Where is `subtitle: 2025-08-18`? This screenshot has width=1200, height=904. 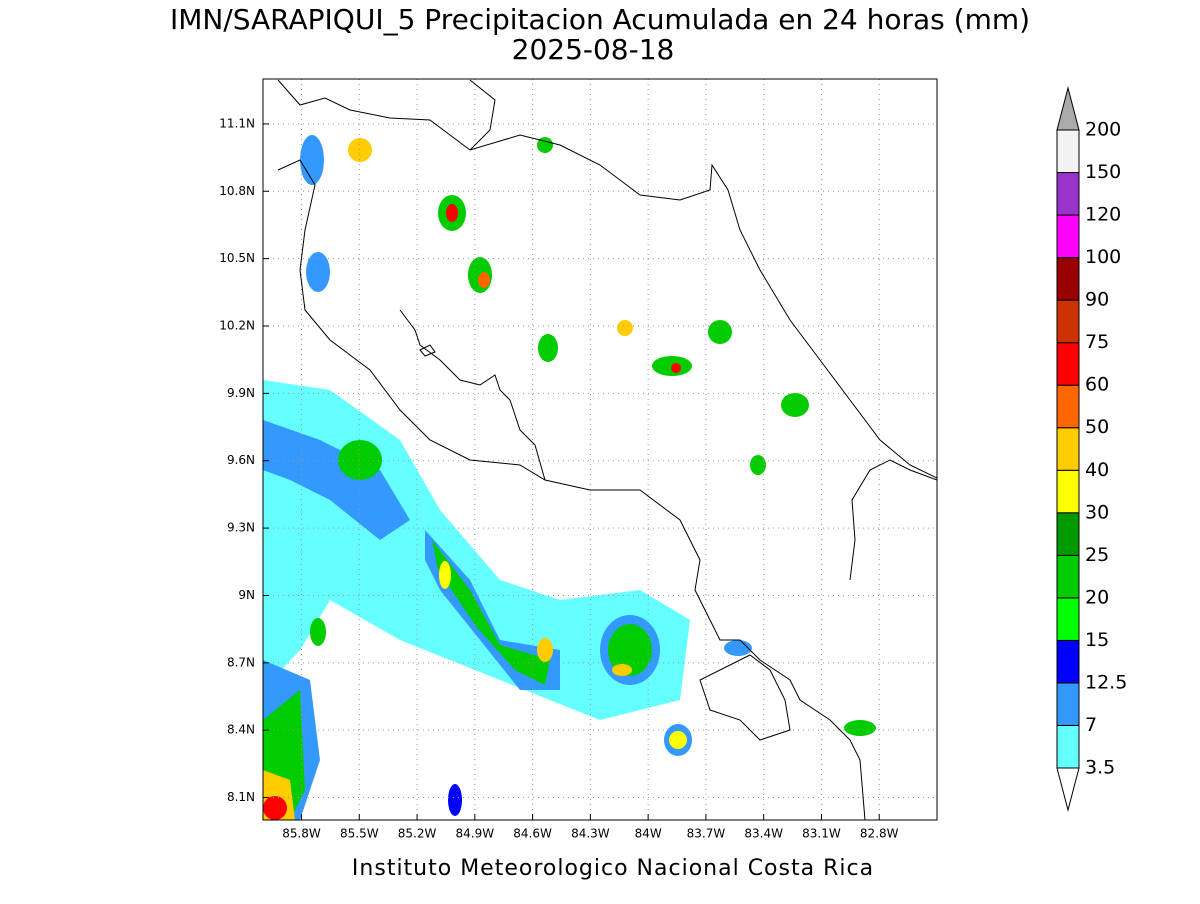
subtitle: 2025-08-18 is located at coordinates (593, 49).